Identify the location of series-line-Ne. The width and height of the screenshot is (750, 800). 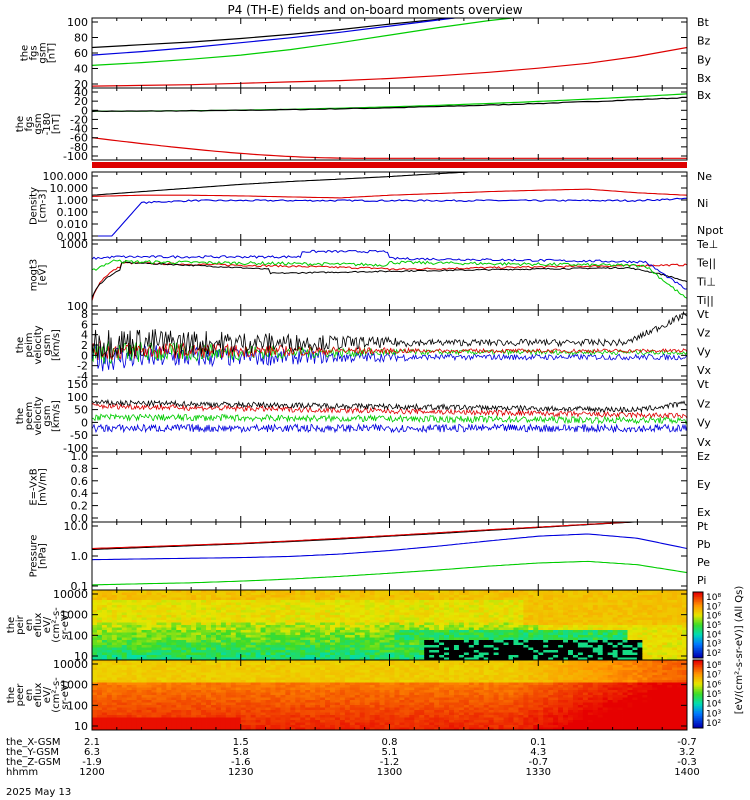
(389, 193).